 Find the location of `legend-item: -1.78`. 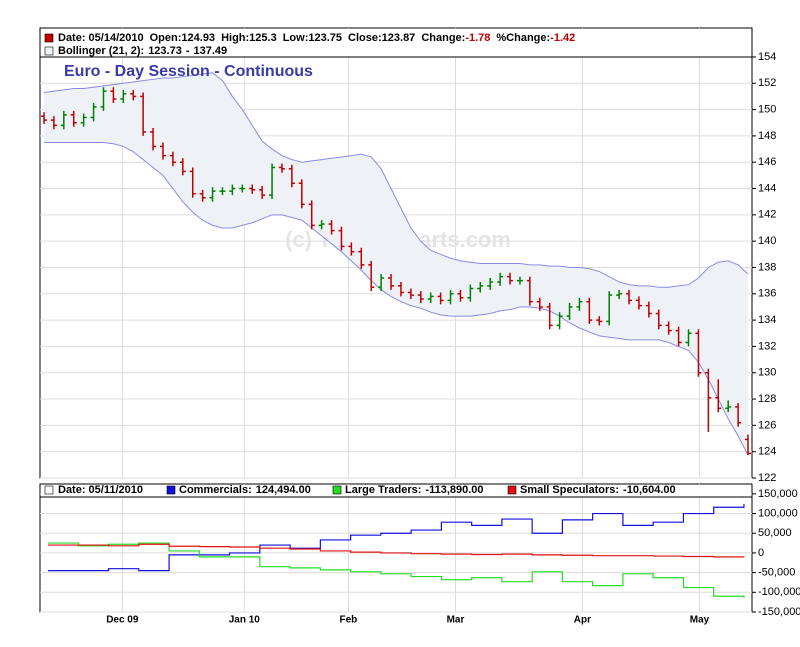

legend-item: -1.78 is located at coordinates (477, 38).